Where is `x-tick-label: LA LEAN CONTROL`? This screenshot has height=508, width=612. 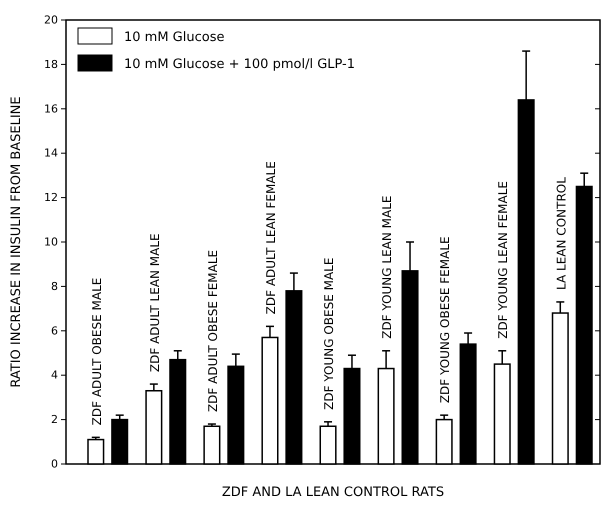
x-tick-label: LA LEAN CONTROL is located at coordinates (561, 233).